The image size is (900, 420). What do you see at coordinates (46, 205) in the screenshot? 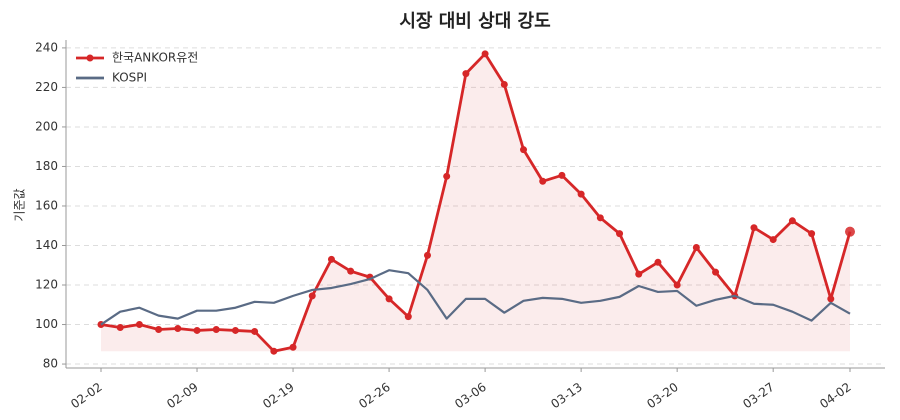
I see `y-tick-label: 160` at bounding box center [46, 205].